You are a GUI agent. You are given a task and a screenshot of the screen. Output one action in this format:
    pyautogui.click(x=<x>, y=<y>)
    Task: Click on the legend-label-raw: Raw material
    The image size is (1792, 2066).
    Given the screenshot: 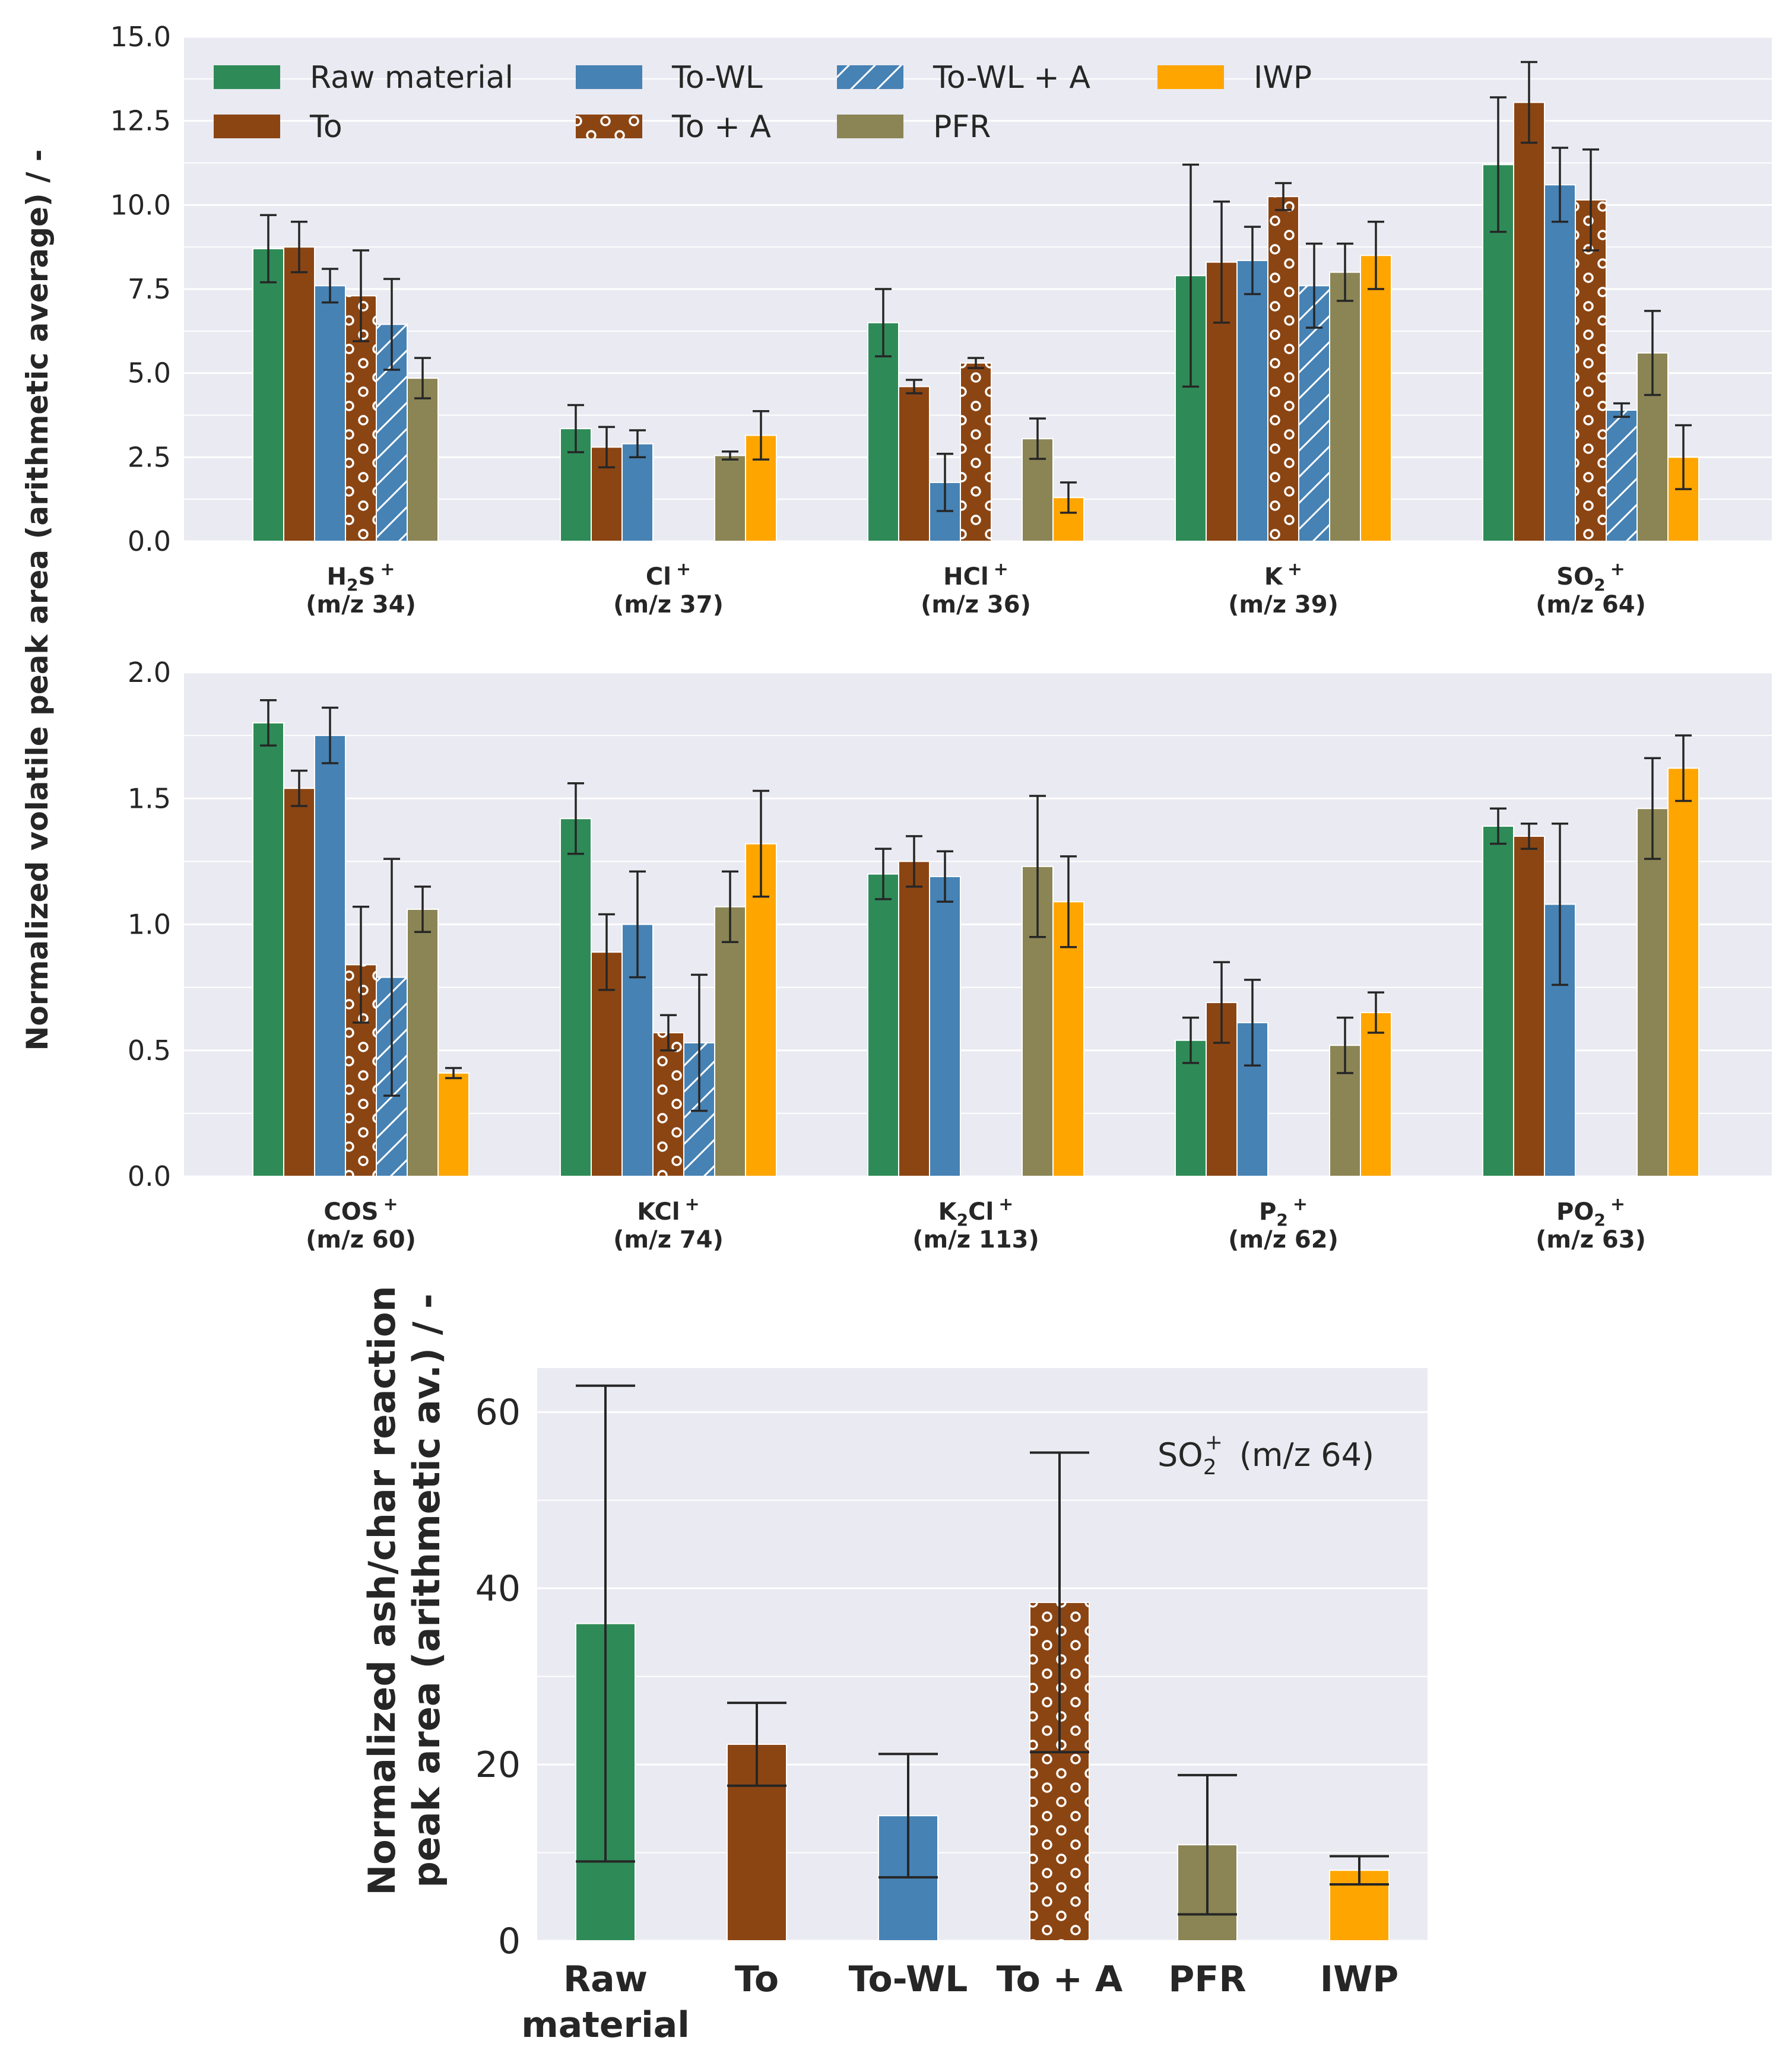 What is the action you would take?
    pyautogui.click(x=411, y=78)
    